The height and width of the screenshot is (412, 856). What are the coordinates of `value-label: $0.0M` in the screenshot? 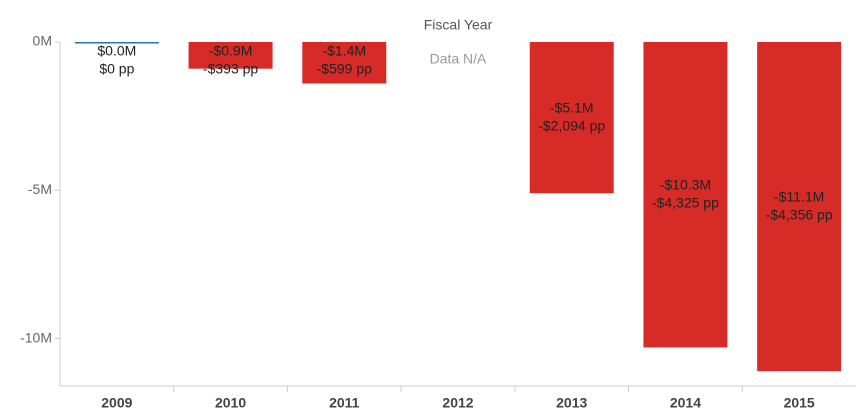 It's located at (116, 51).